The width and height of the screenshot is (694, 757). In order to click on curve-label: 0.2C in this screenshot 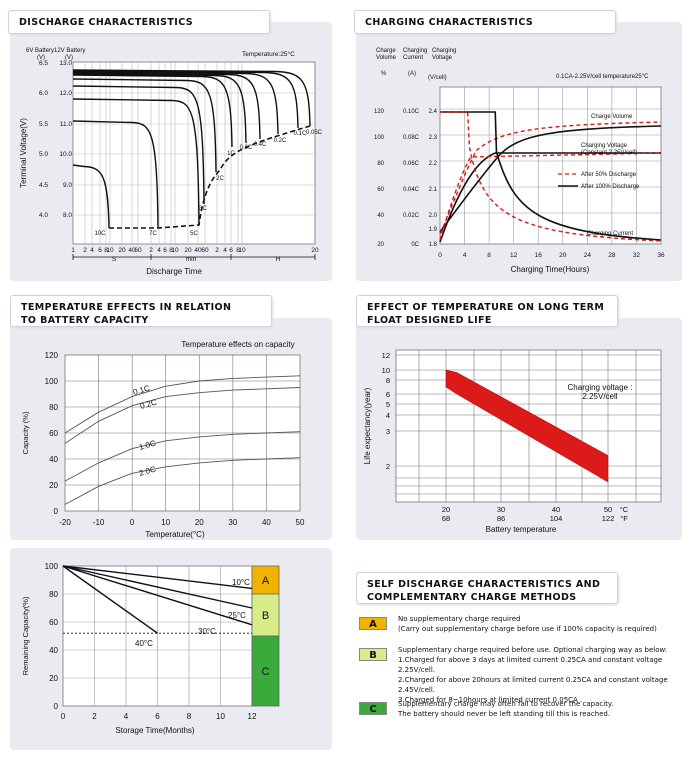, I will do `click(280, 141)`.